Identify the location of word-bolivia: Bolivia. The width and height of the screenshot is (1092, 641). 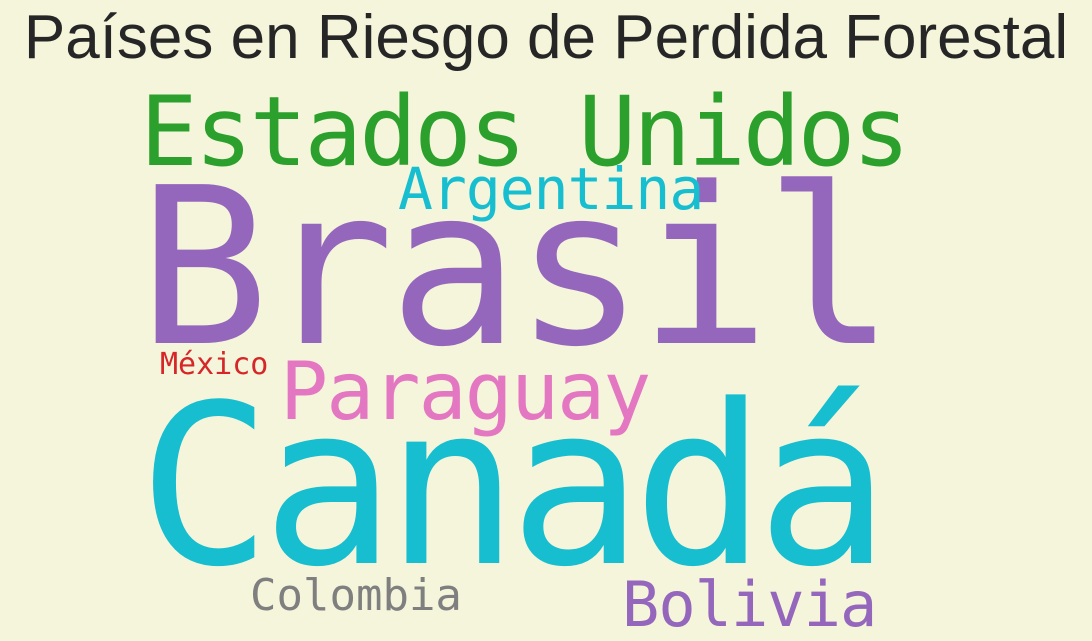
(749, 604).